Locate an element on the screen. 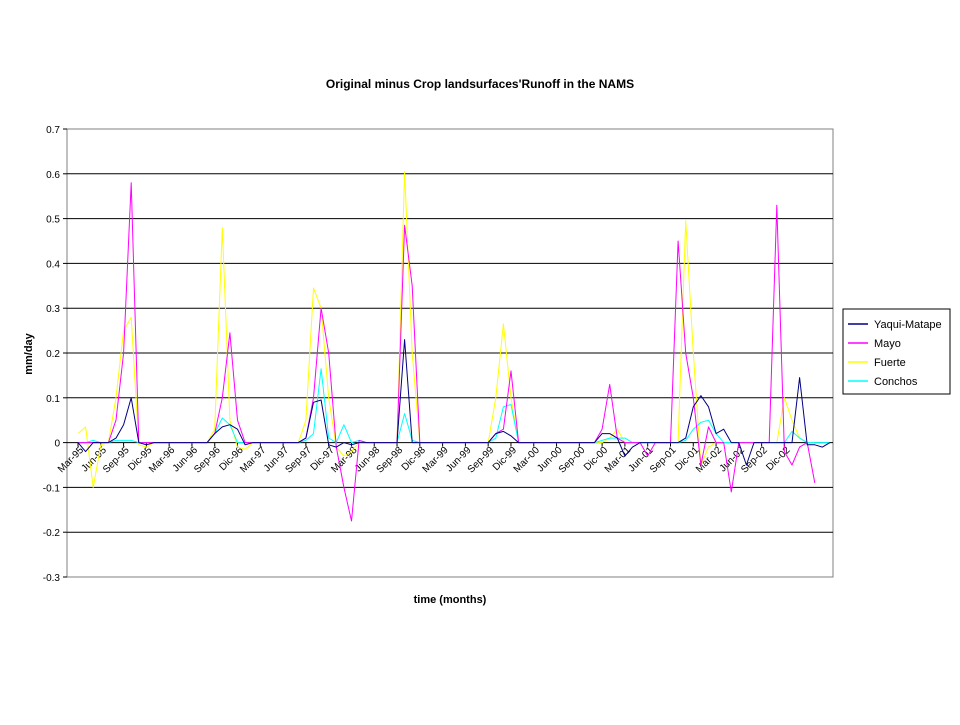 The image size is (960, 725). y-tick-label: 0.7 is located at coordinates (53, 130).